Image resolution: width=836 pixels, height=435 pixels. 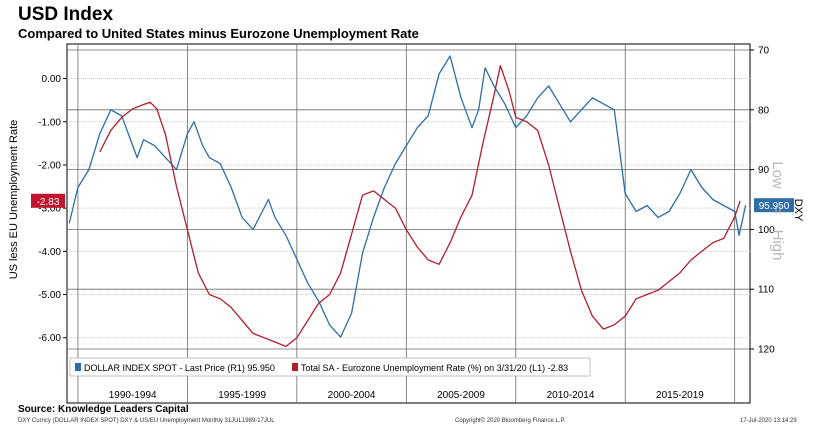 I want to click on left-tick-label: -5.00, so click(x=49, y=295).